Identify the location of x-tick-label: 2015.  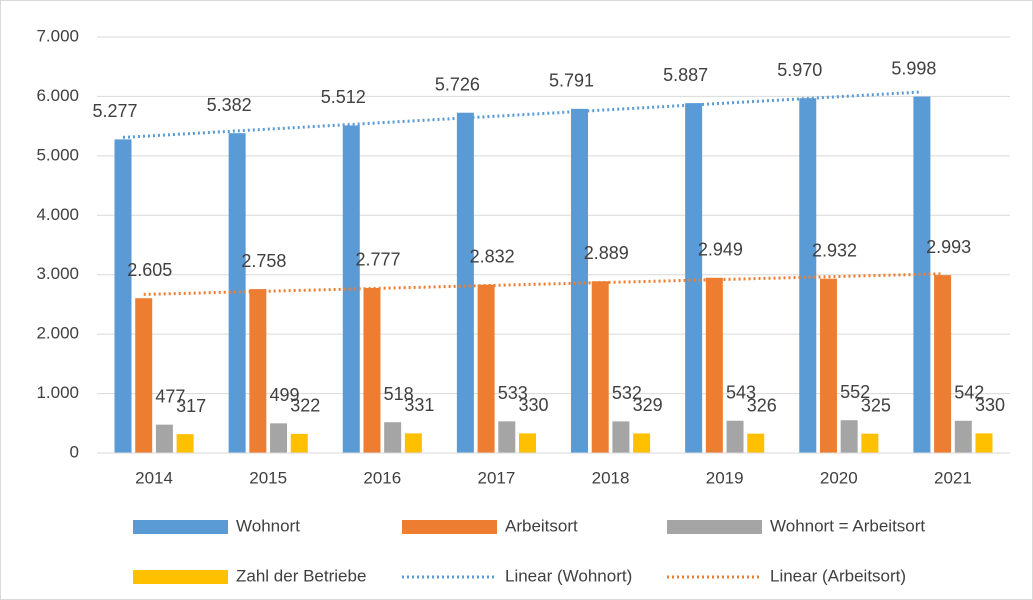
(268, 477).